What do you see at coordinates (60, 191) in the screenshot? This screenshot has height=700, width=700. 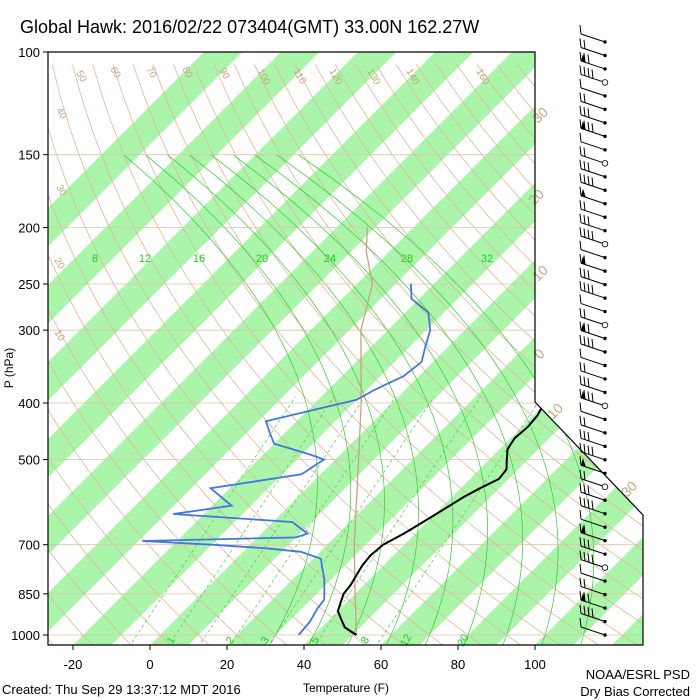 I see `dry-adiabat-label: 30` at bounding box center [60, 191].